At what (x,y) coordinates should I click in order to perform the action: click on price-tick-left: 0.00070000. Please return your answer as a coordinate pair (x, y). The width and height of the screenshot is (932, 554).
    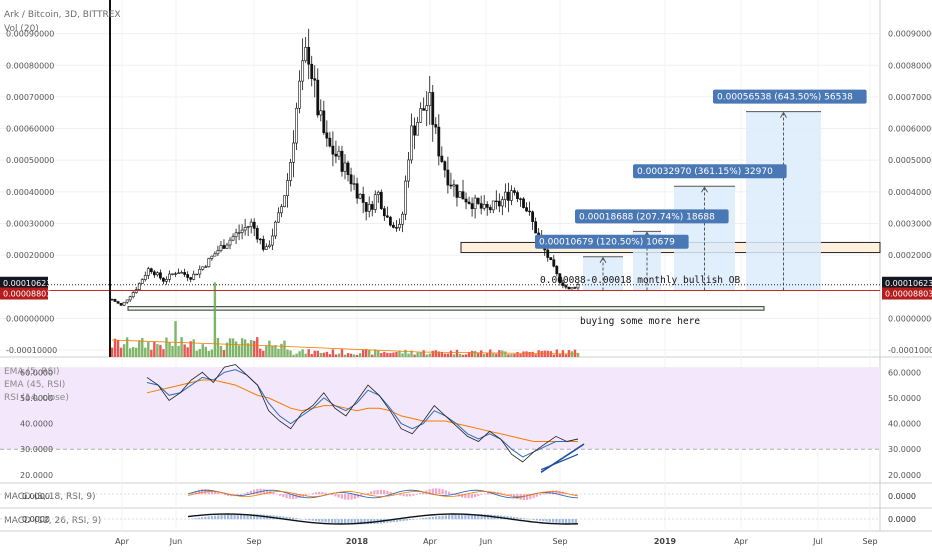
    Looking at the image, I should click on (30, 97).